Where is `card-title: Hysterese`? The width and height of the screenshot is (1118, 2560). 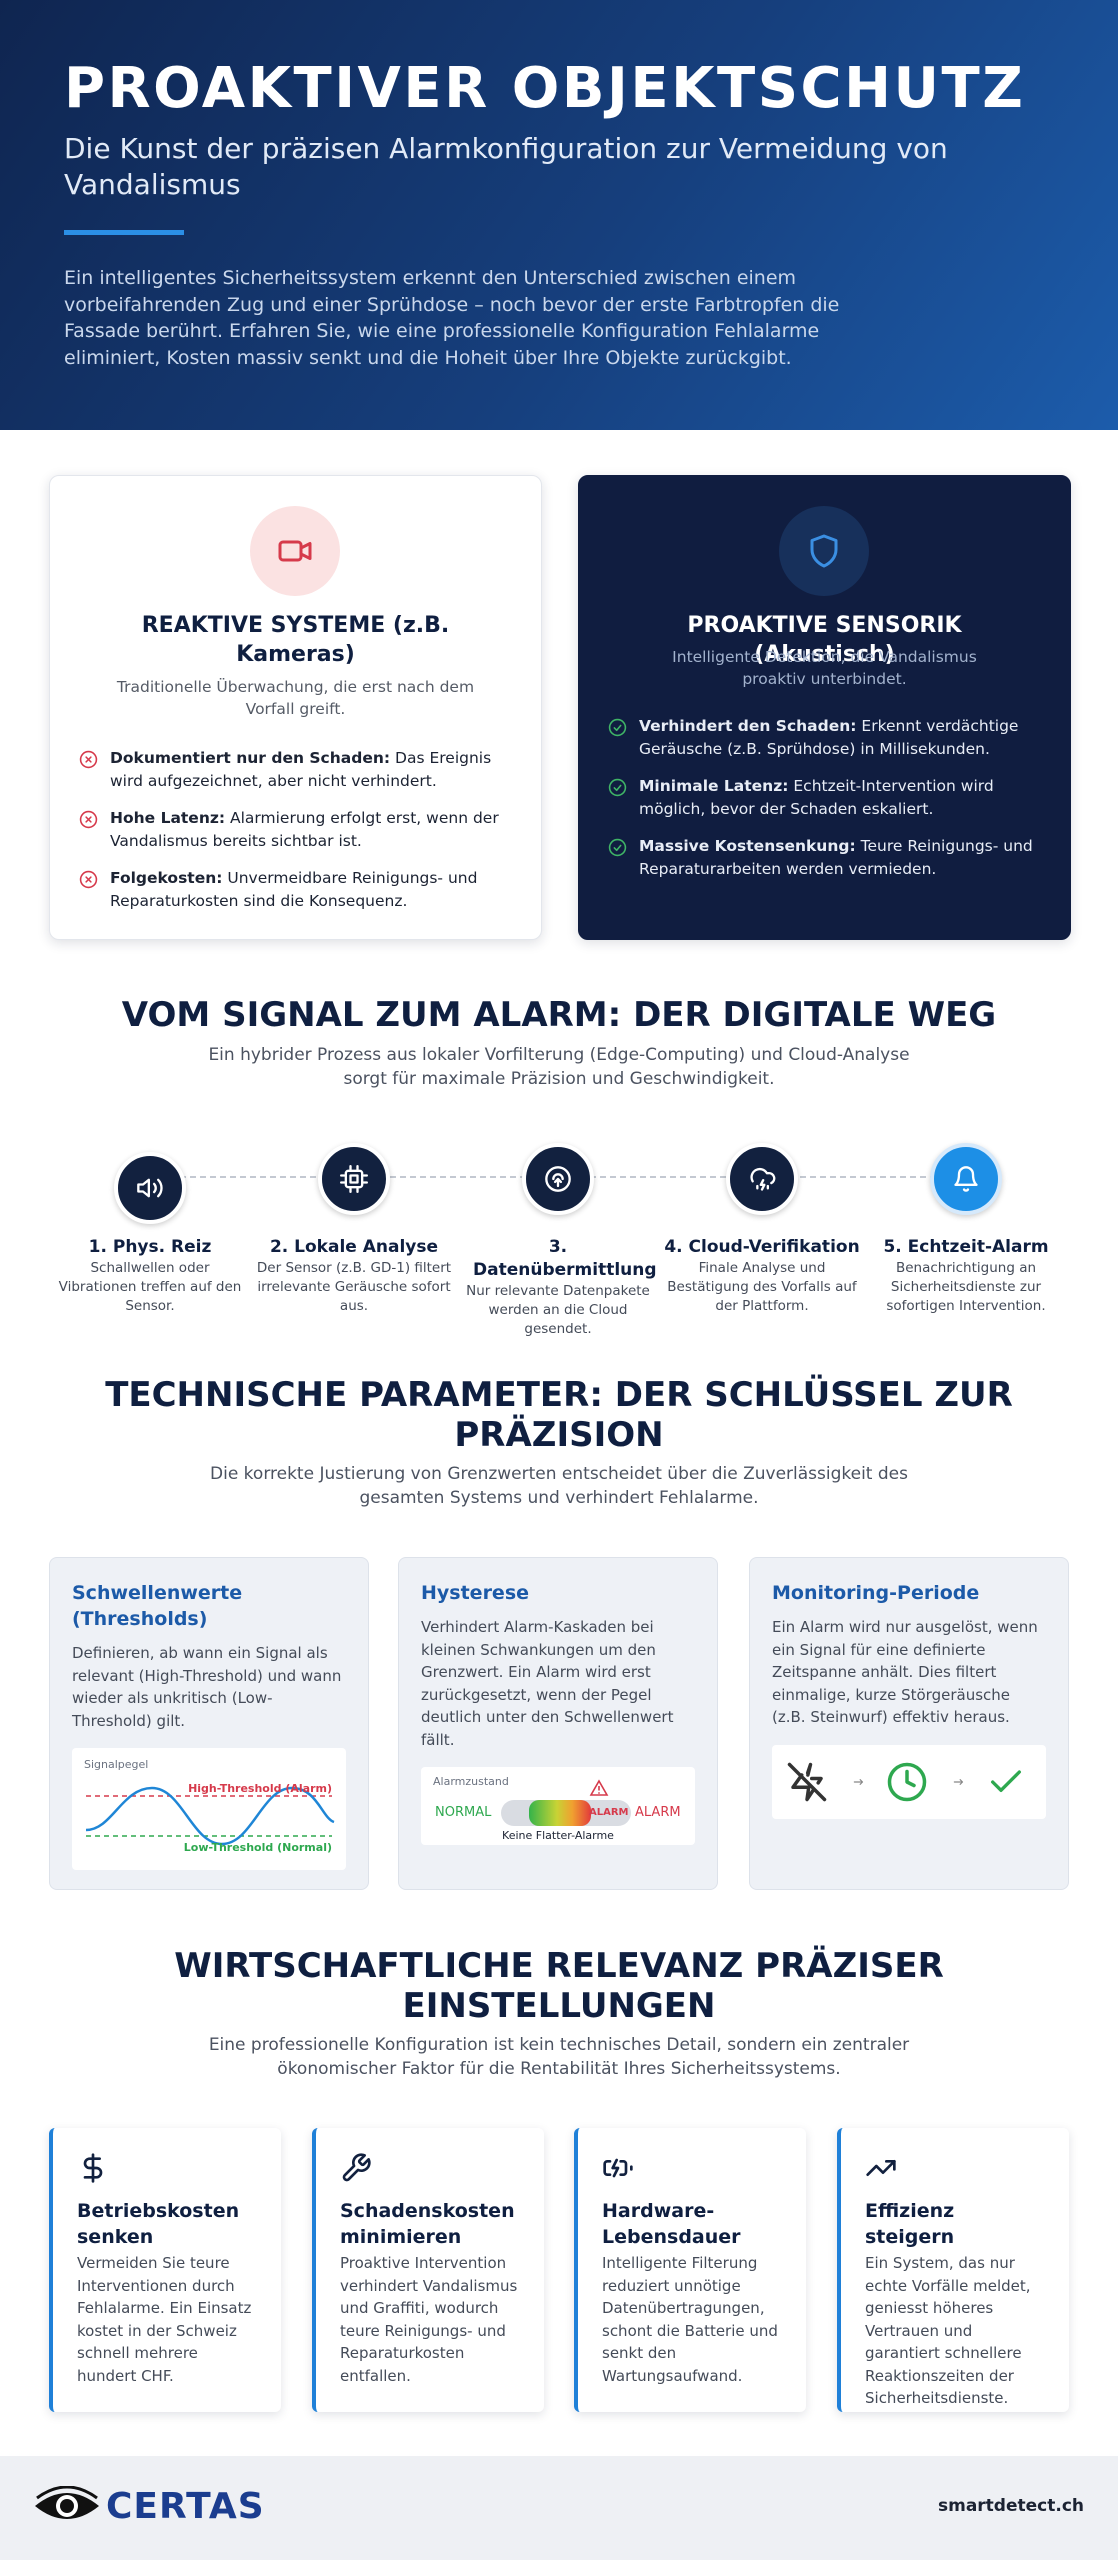
card-title: Hysterese is located at coordinates (475, 1593).